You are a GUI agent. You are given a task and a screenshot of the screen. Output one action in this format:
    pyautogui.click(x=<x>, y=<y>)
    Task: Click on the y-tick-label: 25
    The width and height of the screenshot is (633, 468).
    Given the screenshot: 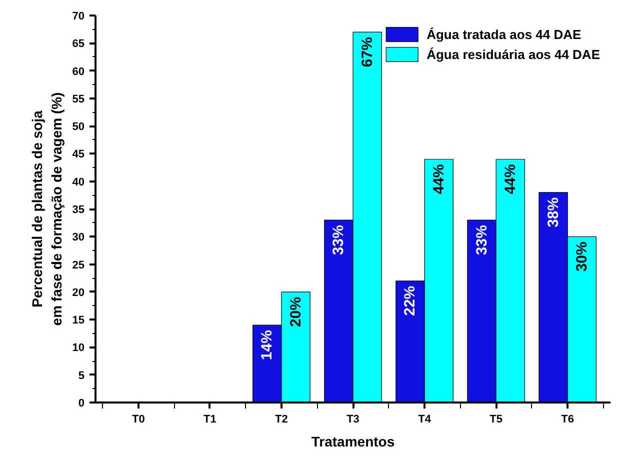 What is the action you would take?
    pyautogui.click(x=78, y=265)
    